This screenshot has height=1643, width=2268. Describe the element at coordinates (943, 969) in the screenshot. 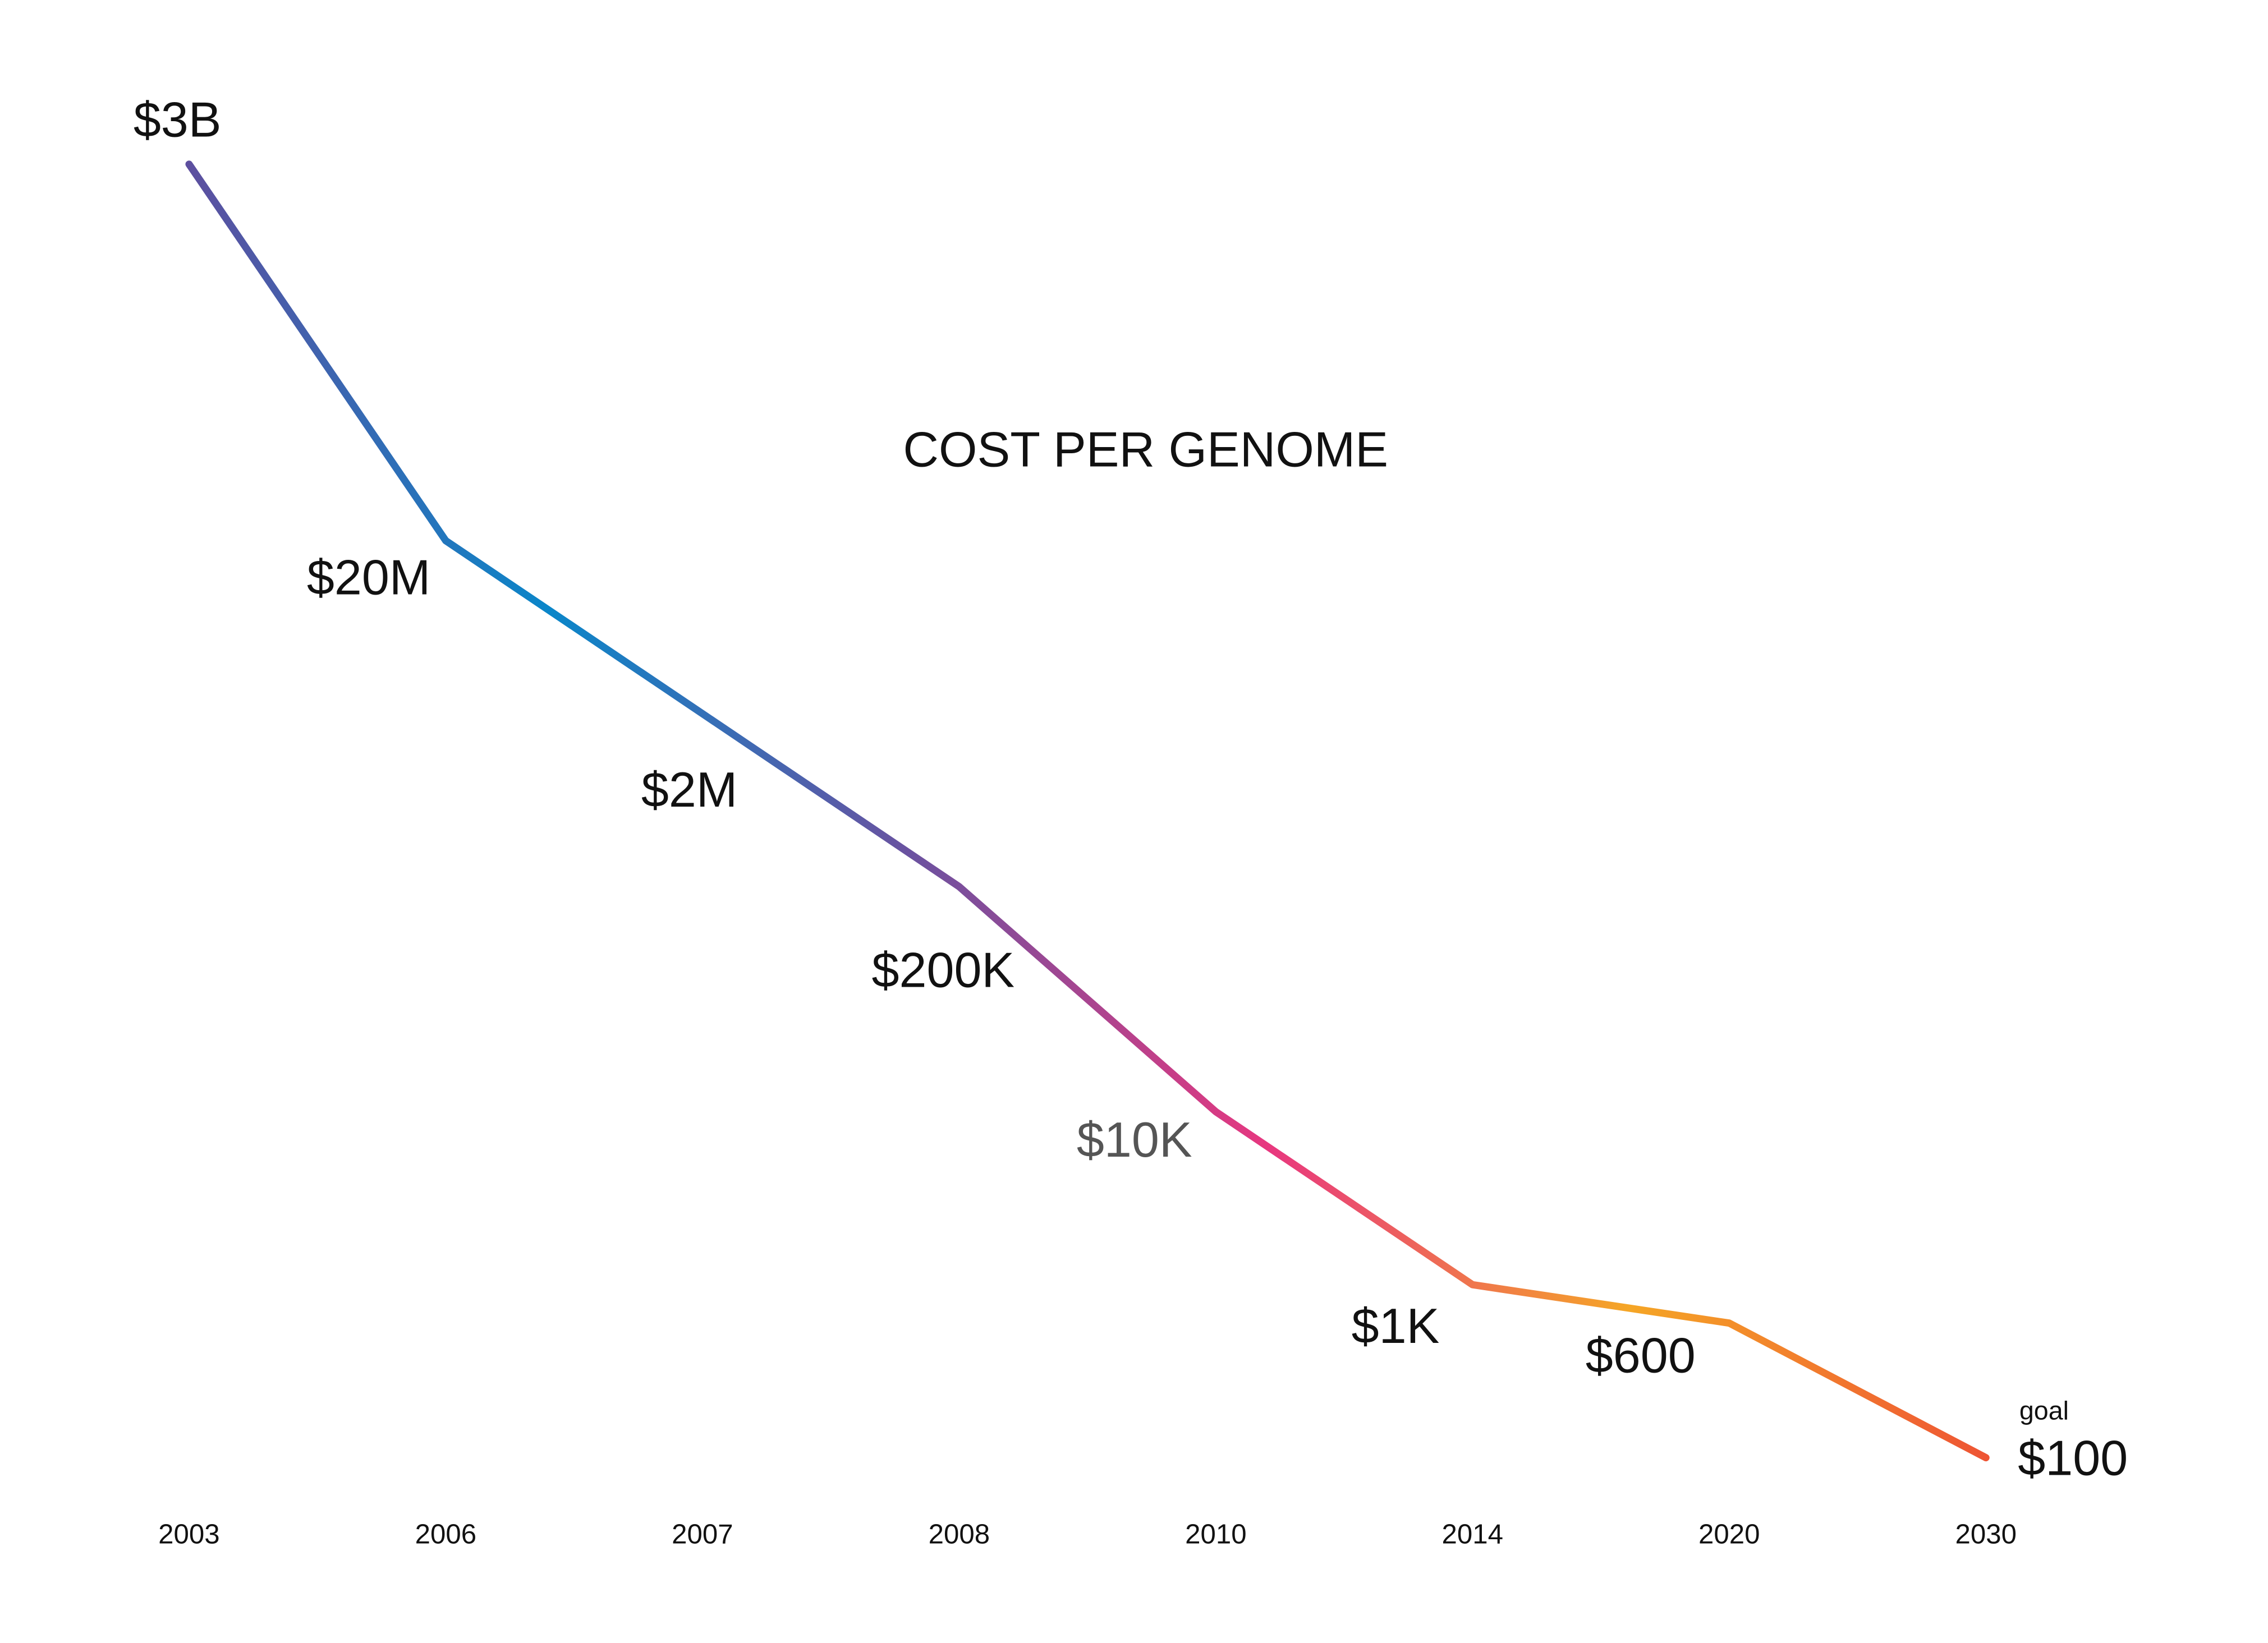

I see `value-label: $200K` at that location.